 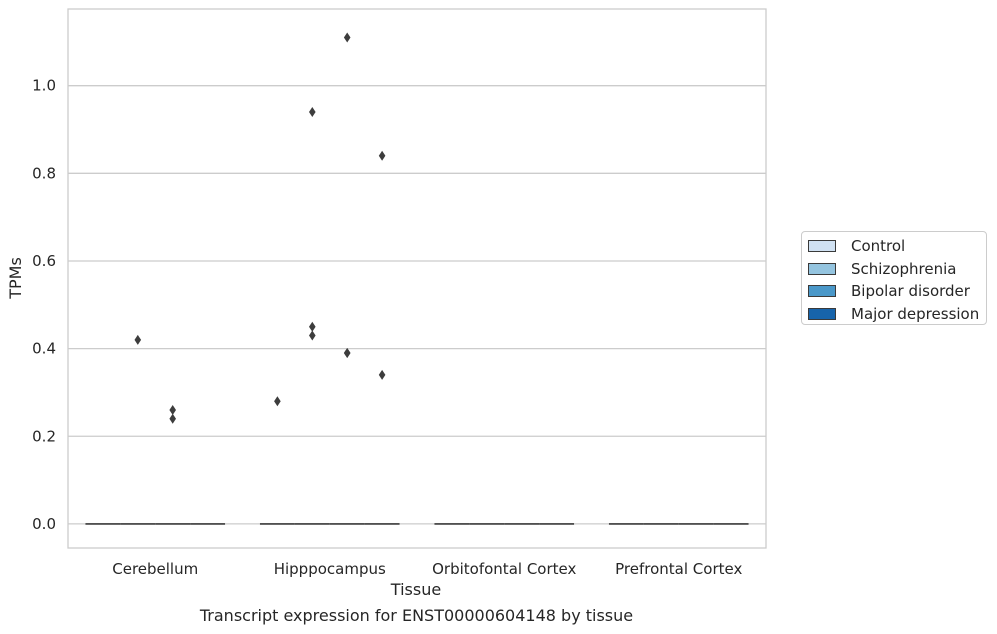 What do you see at coordinates (822, 268) in the screenshot?
I see `legend-swatch-schizophrenia` at bounding box center [822, 268].